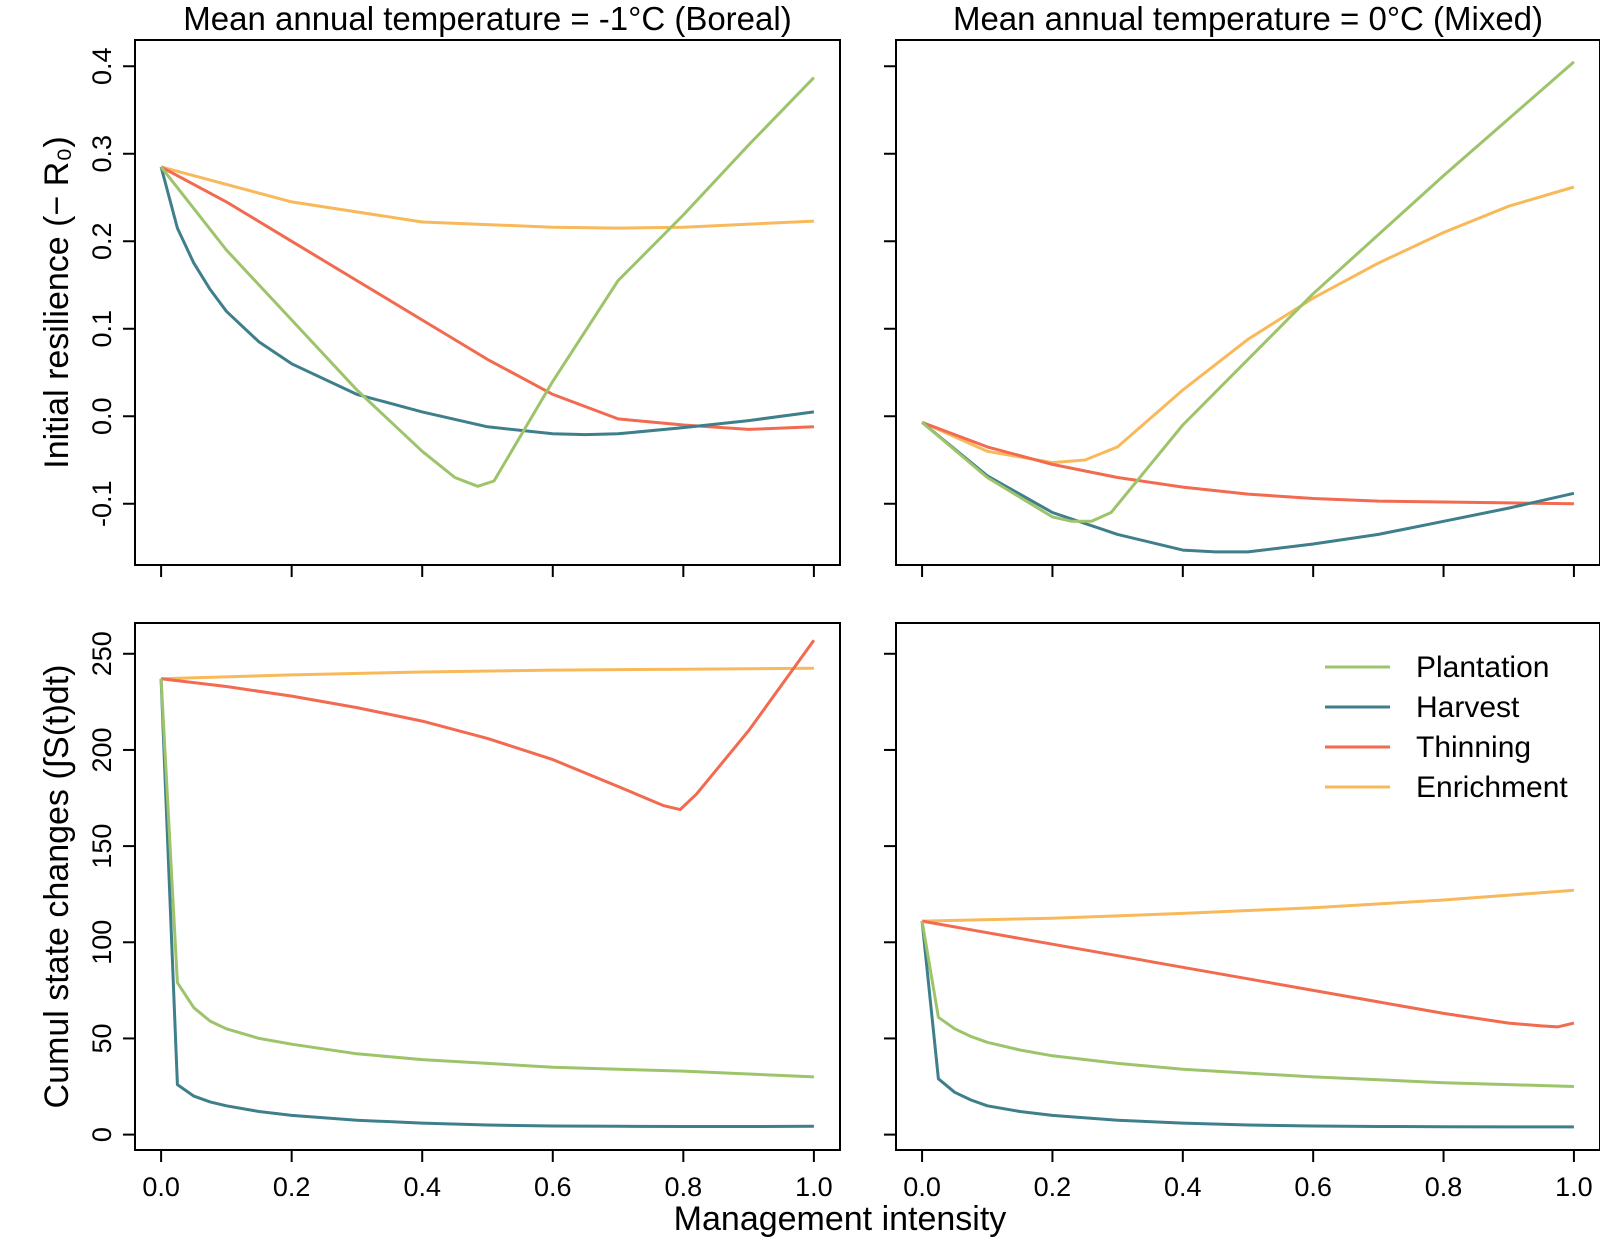 Image resolution: width=1600 pixels, height=1255 pixels. What do you see at coordinates (102, 653) in the screenshot?
I see `y-tick-label: 250` at bounding box center [102, 653].